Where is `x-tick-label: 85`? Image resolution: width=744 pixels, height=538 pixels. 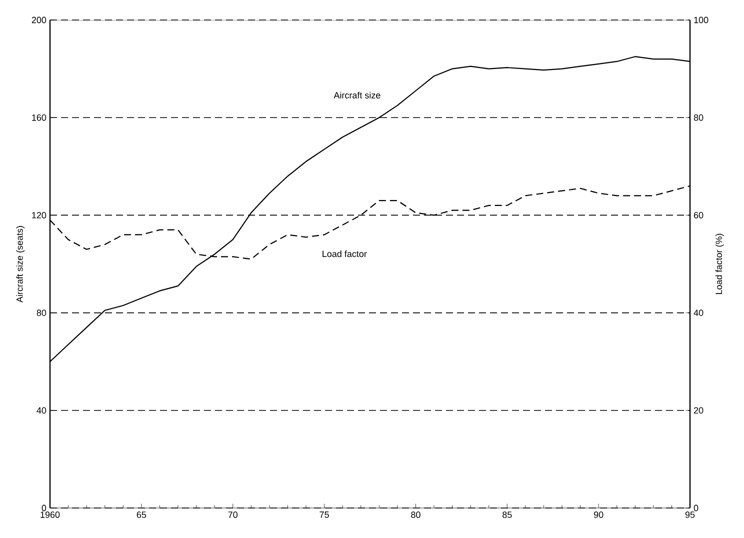
x-tick-label: 85 is located at coordinates (507, 515).